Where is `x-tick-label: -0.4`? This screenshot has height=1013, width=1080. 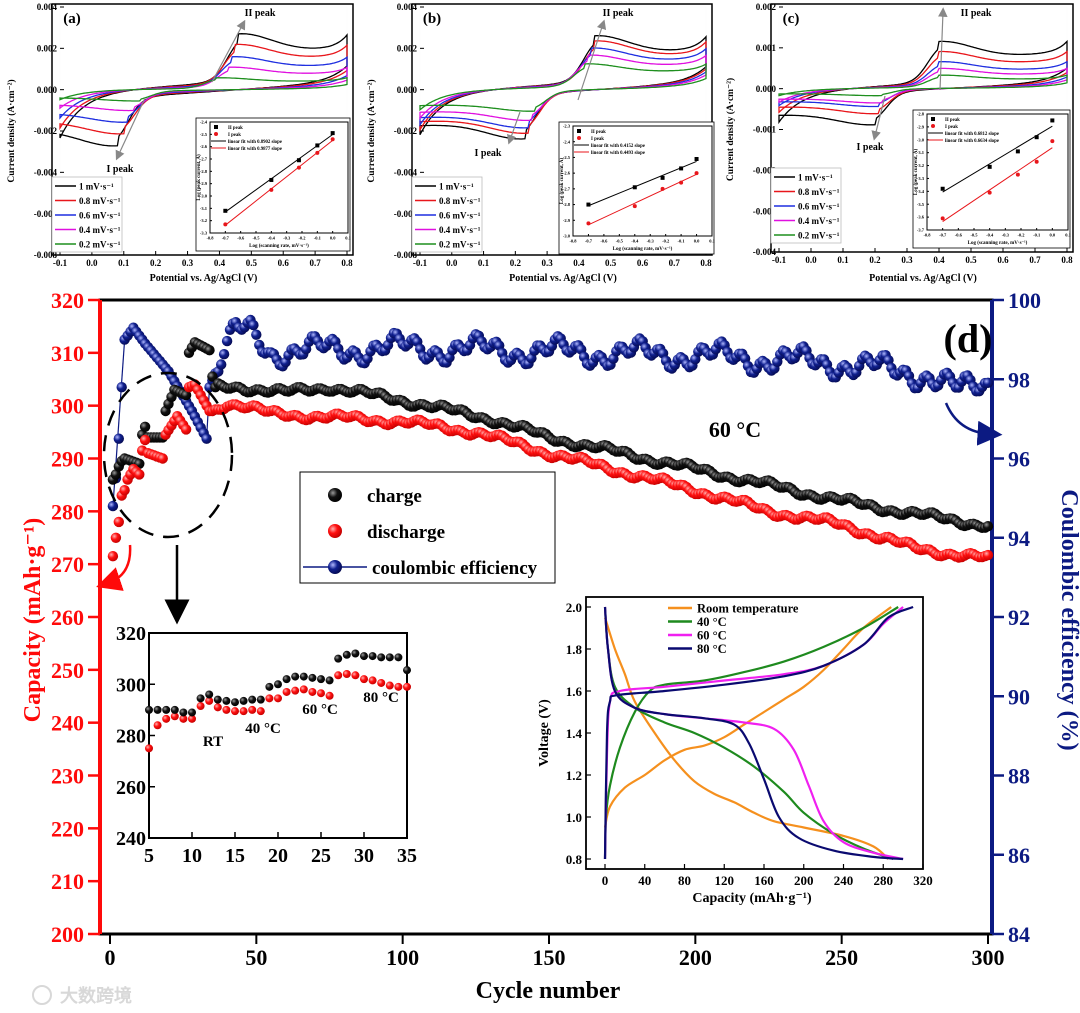 x-tick-label: -0.4 is located at coordinates (990, 235).